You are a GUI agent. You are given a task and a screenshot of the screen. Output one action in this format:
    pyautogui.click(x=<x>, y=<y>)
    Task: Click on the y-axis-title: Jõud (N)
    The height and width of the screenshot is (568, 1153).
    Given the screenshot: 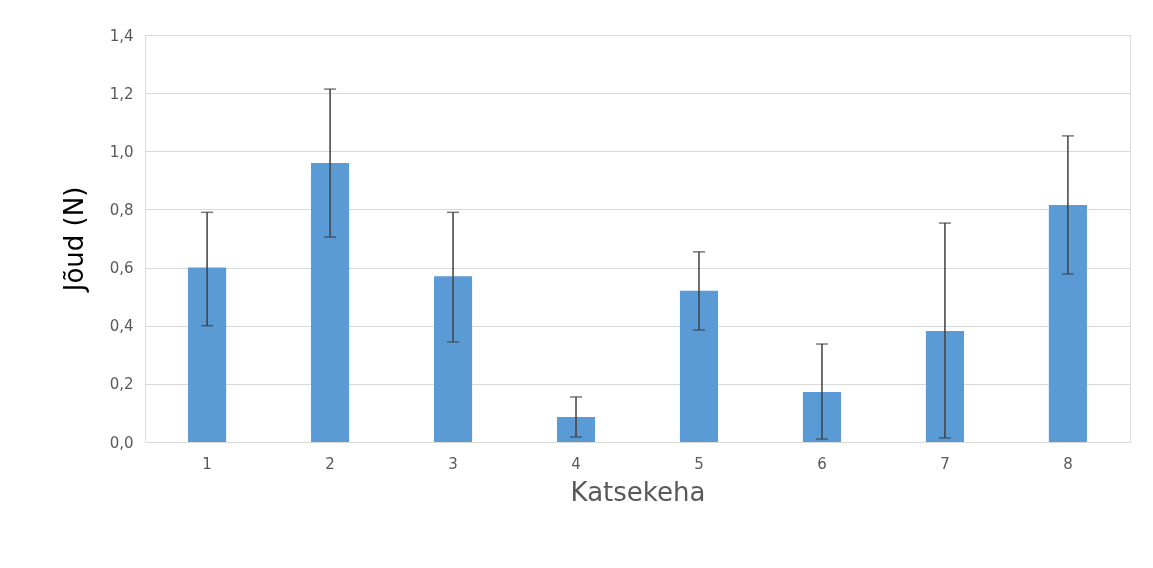 What is the action you would take?
    pyautogui.click(x=73, y=240)
    